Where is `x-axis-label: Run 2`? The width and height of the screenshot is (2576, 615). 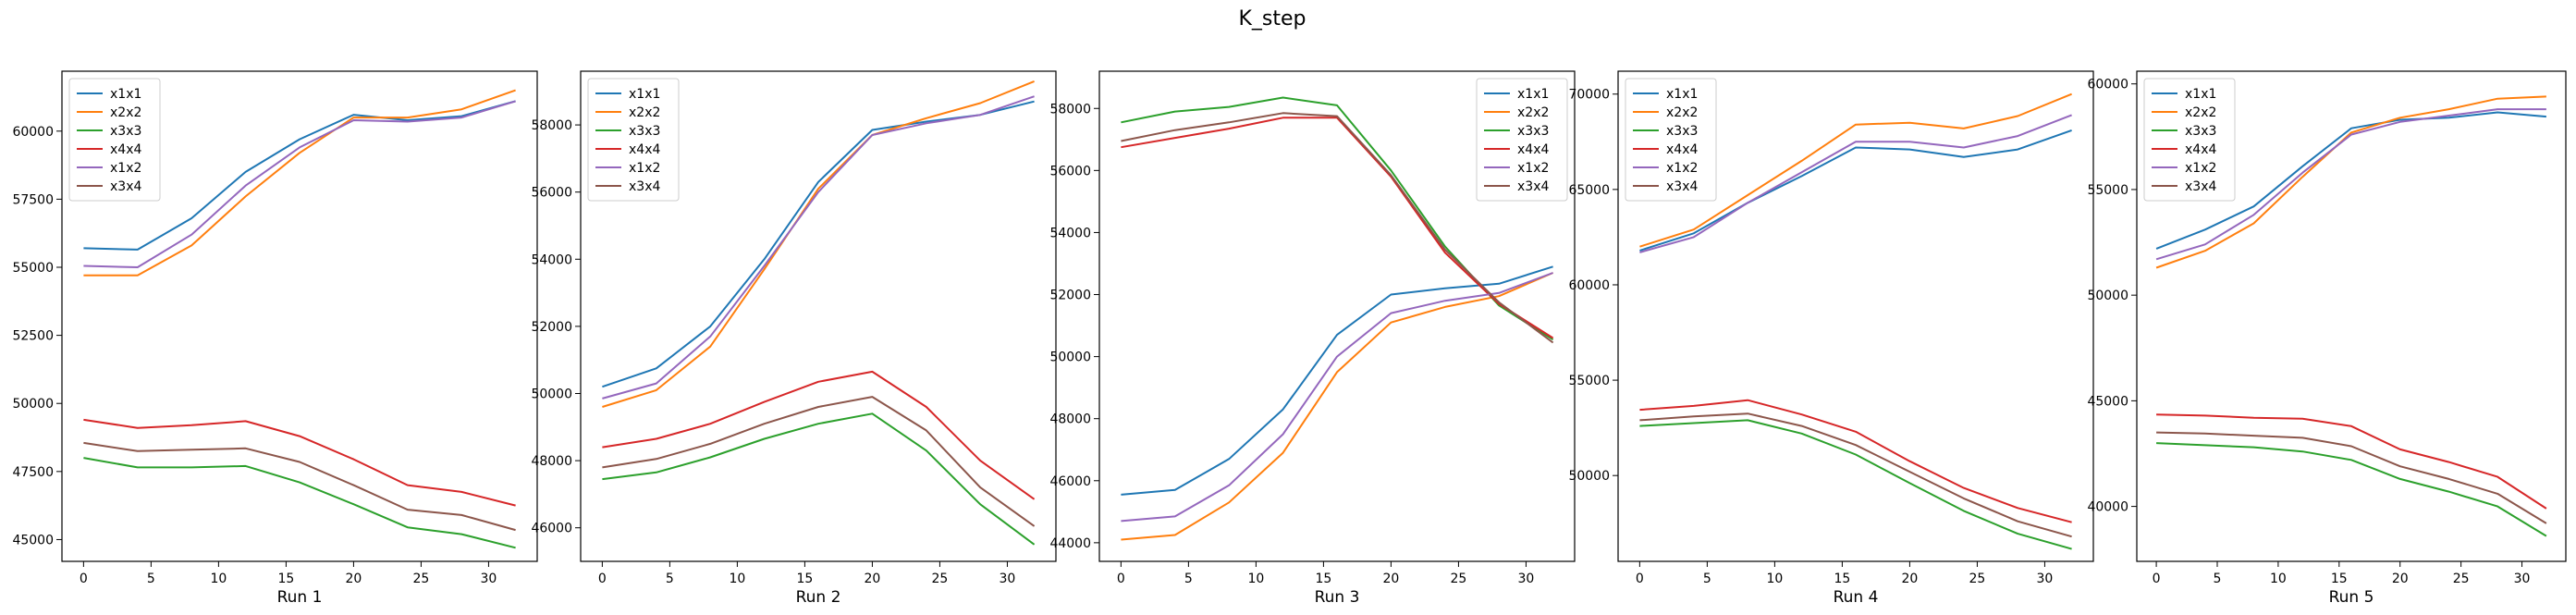 x-axis-label: Run 2 is located at coordinates (818, 597).